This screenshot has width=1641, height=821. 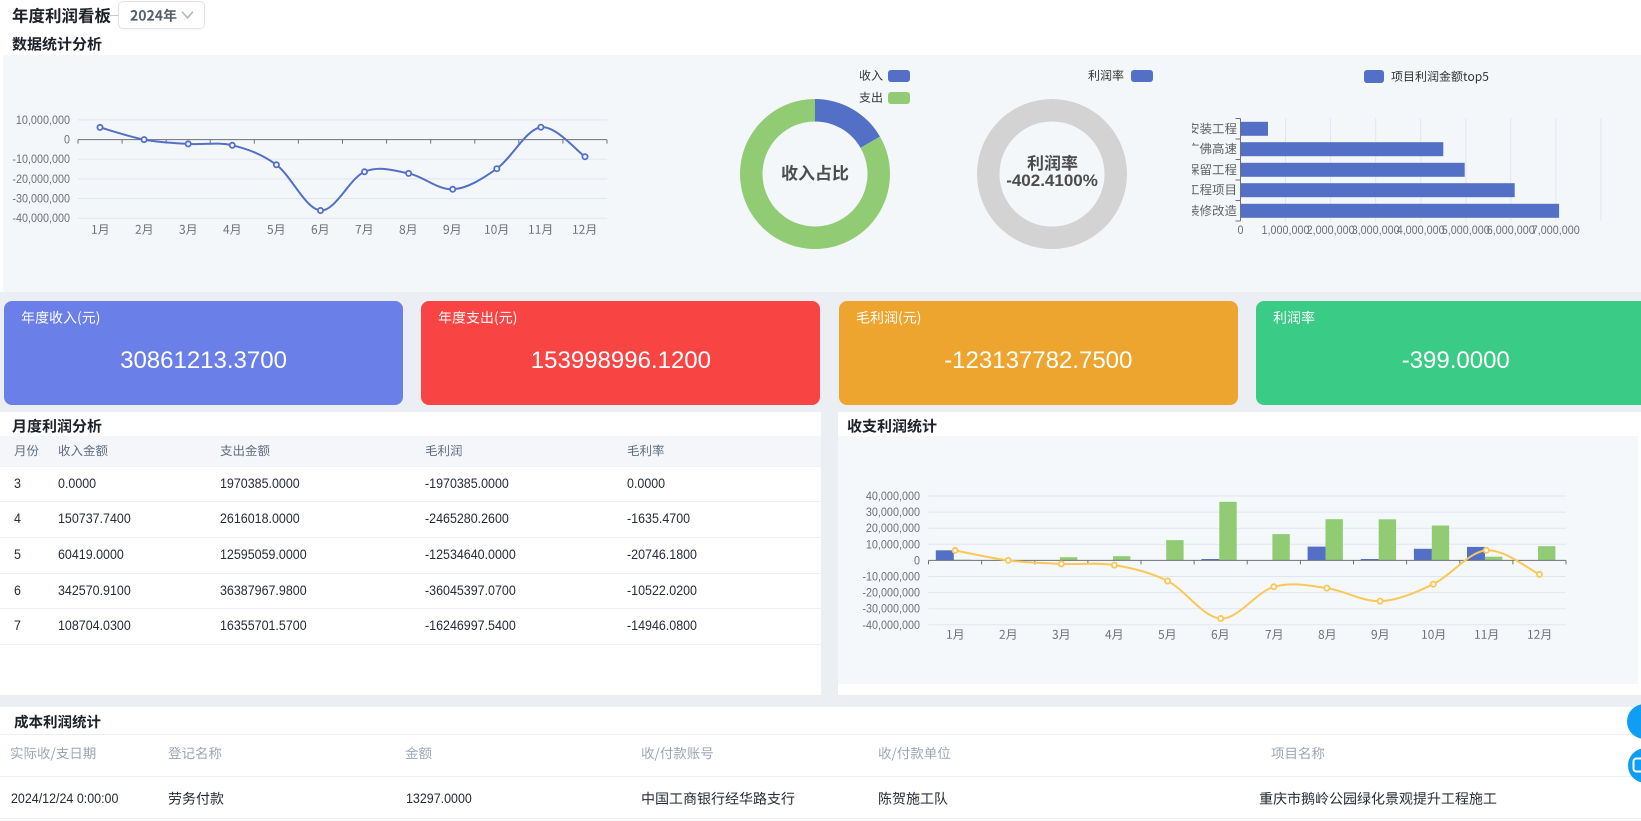 What do you see at coordinates (1511, 230) in the screenshot?
I see `svg-text: 6,000,000` at bounding box center [1511, 230].